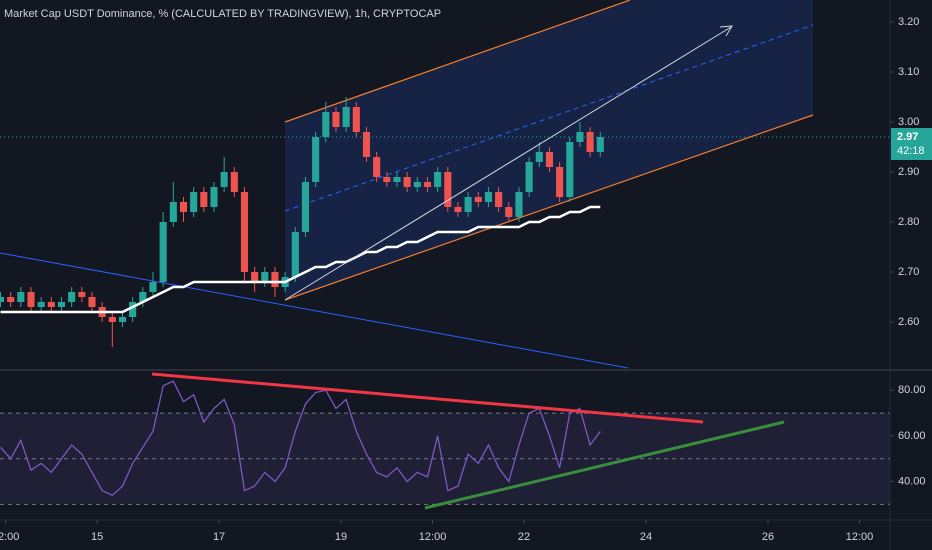 The width and height of the screenshot is (932, 550). I want to click on trend-line, so click(314, 310).